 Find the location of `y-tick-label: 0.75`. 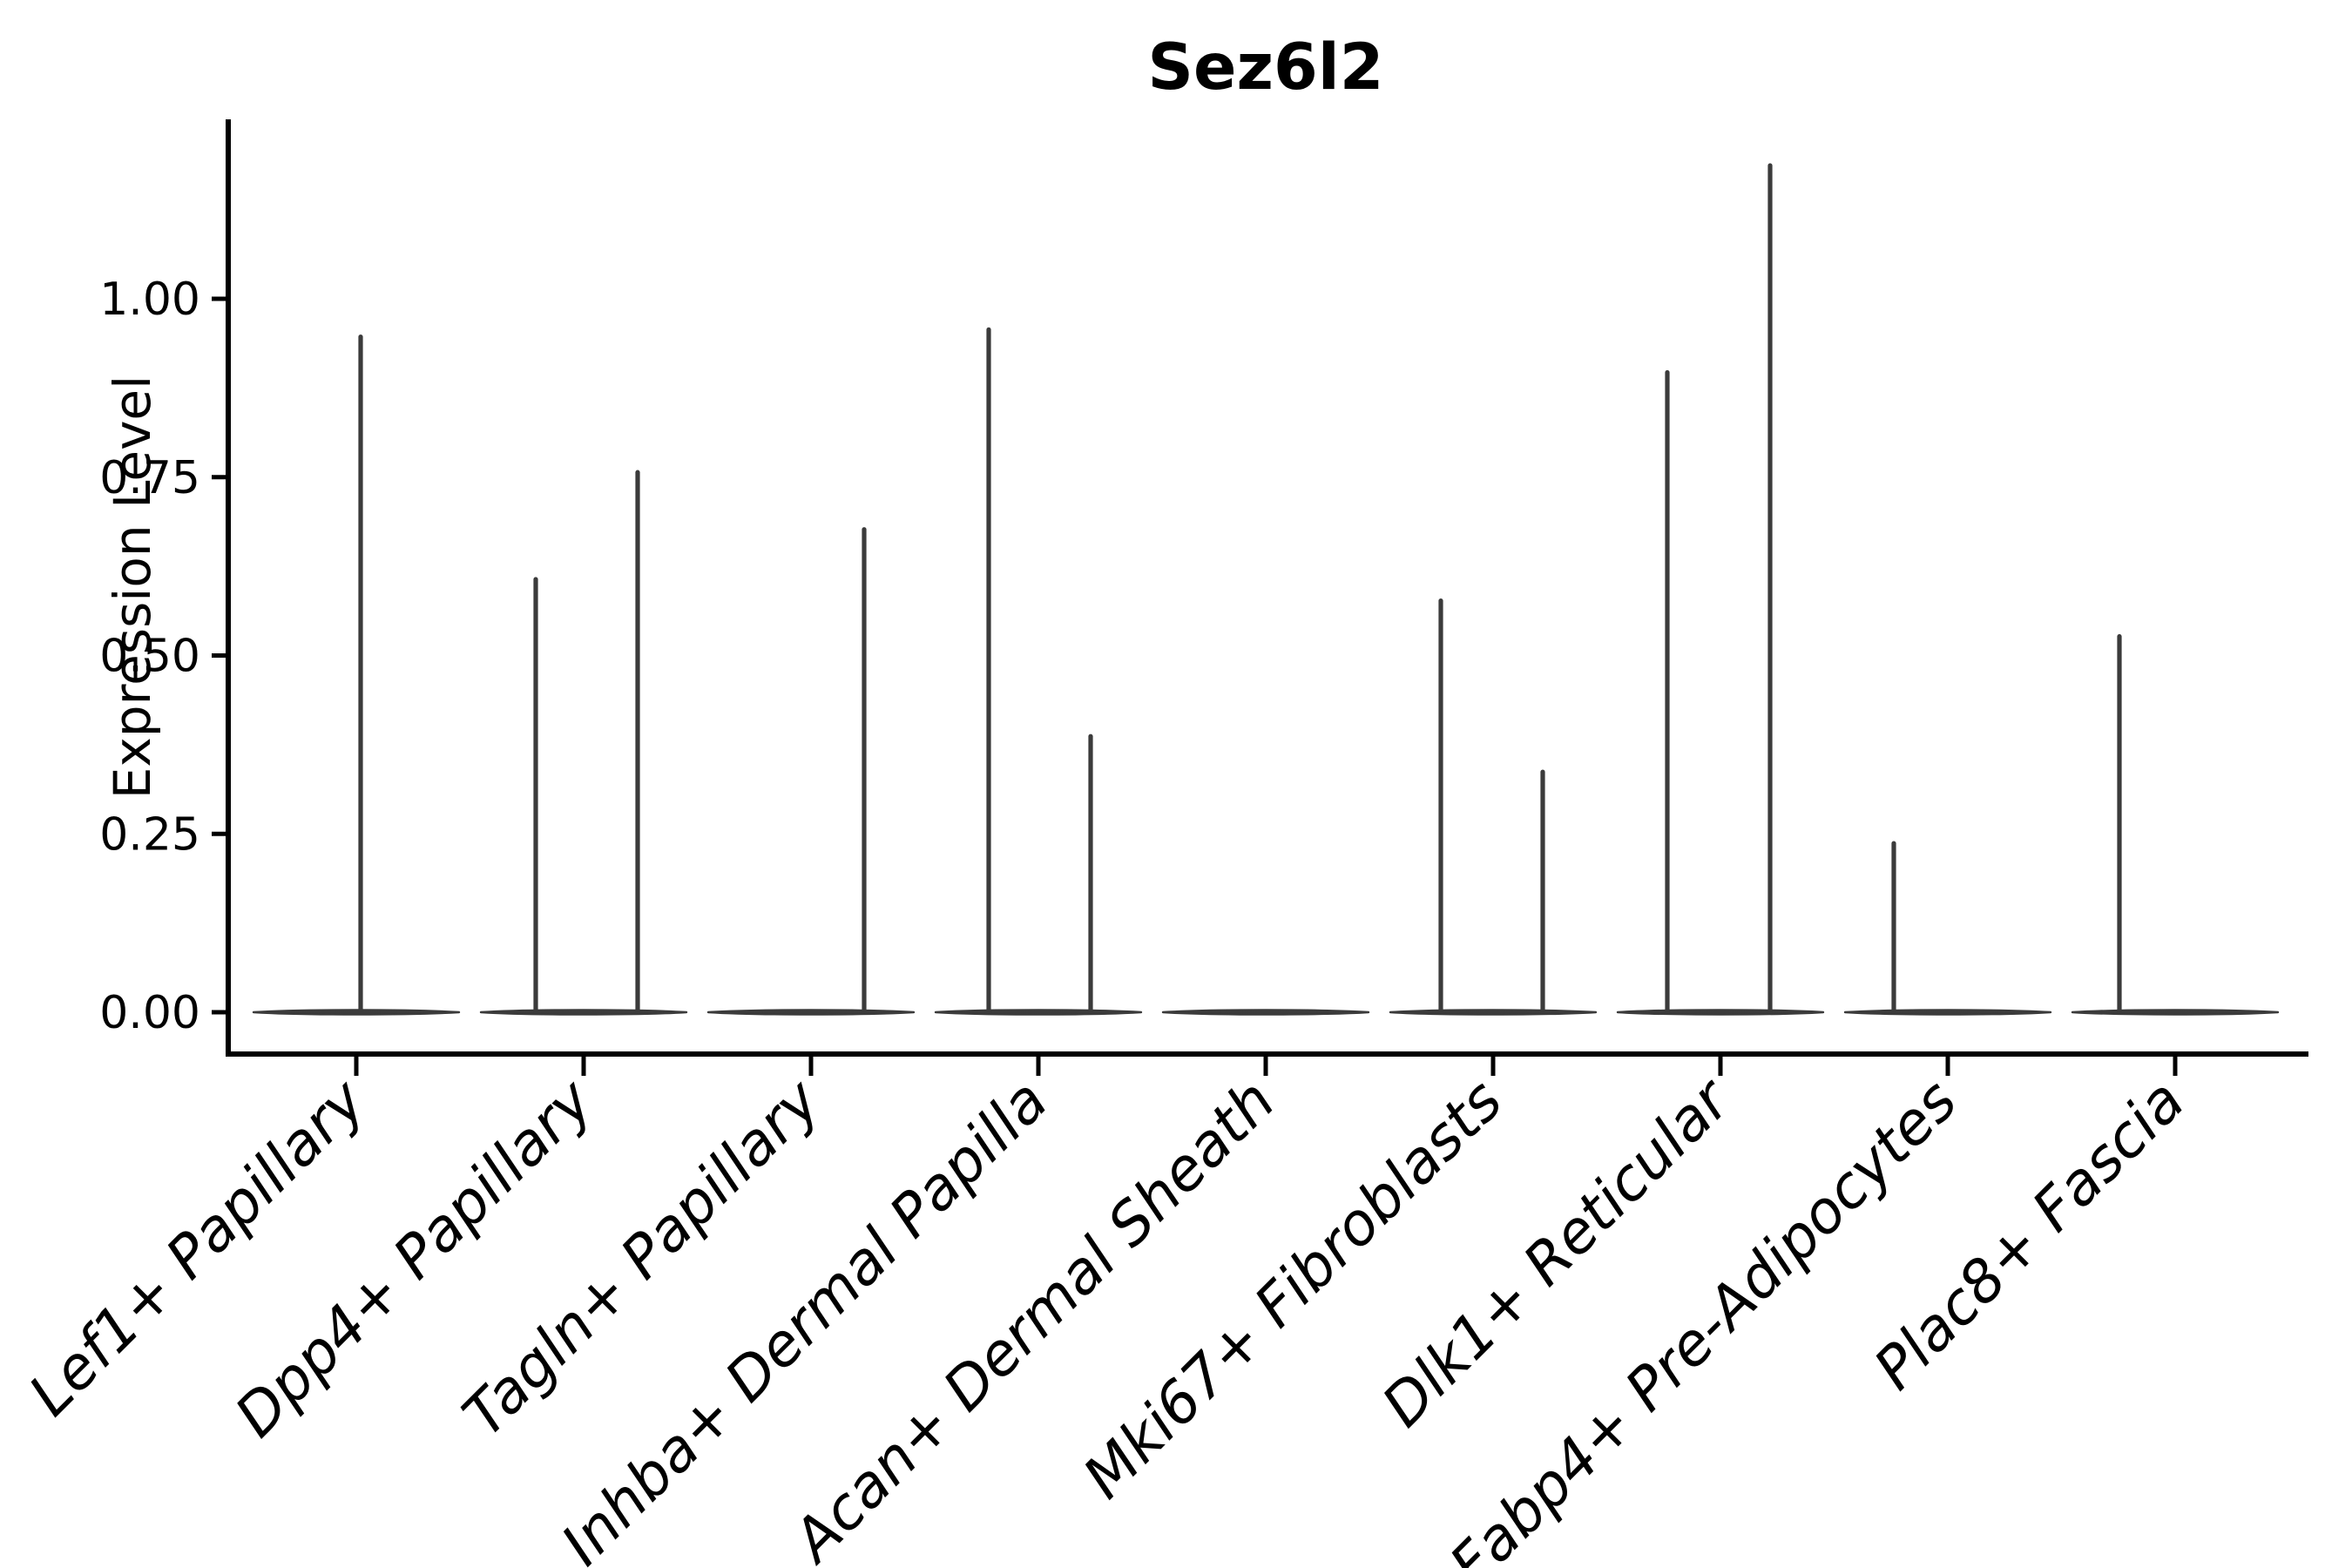

y-tick-label: 0.75 is located at coordinates (150, 478).